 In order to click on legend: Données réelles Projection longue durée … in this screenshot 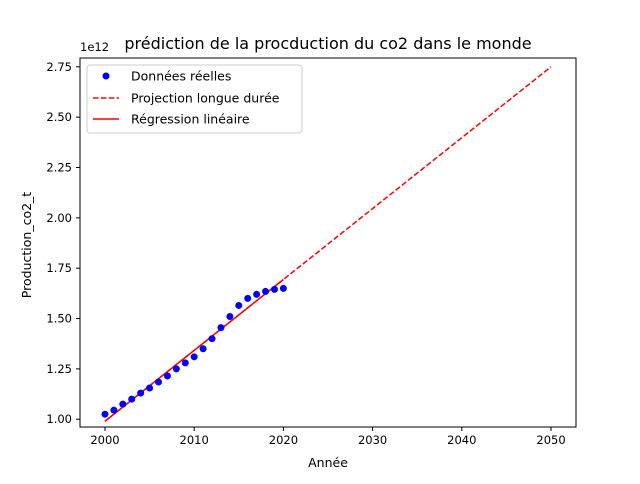, I will do `click(194, 99)`.